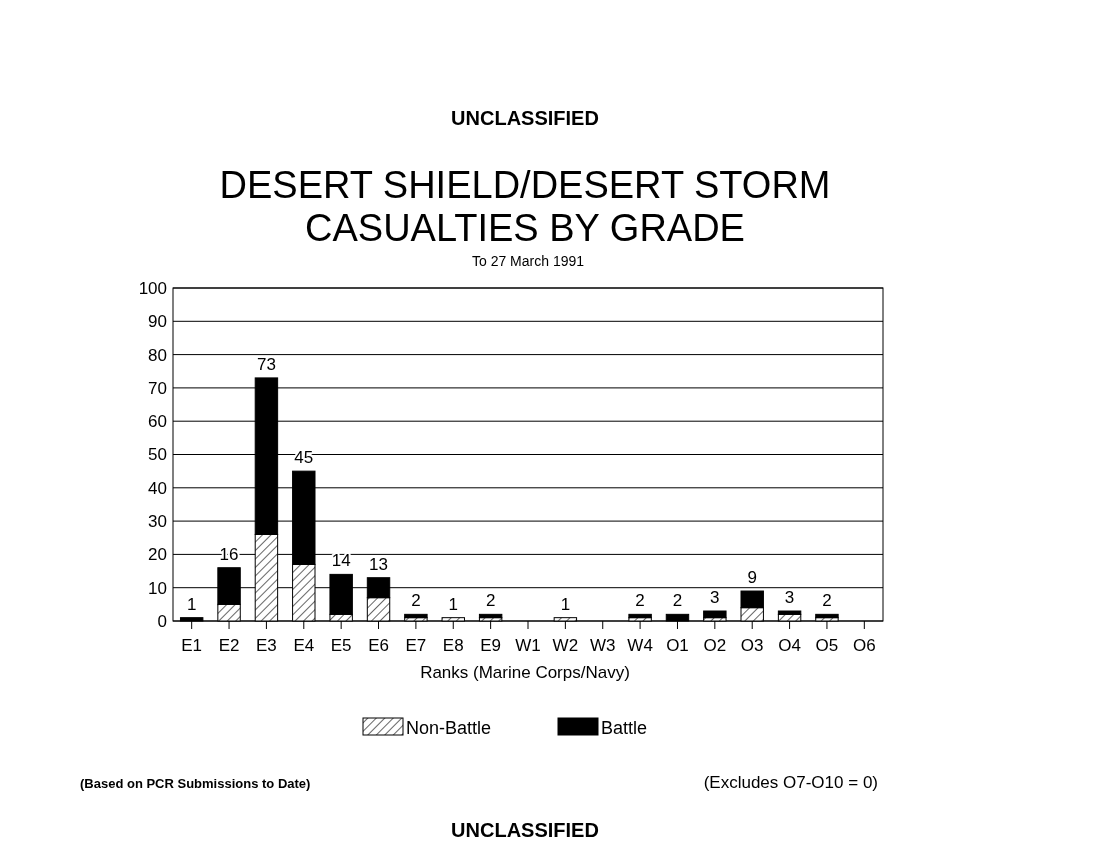  I want to click on x-tick-label: W1, so click(528, 645).